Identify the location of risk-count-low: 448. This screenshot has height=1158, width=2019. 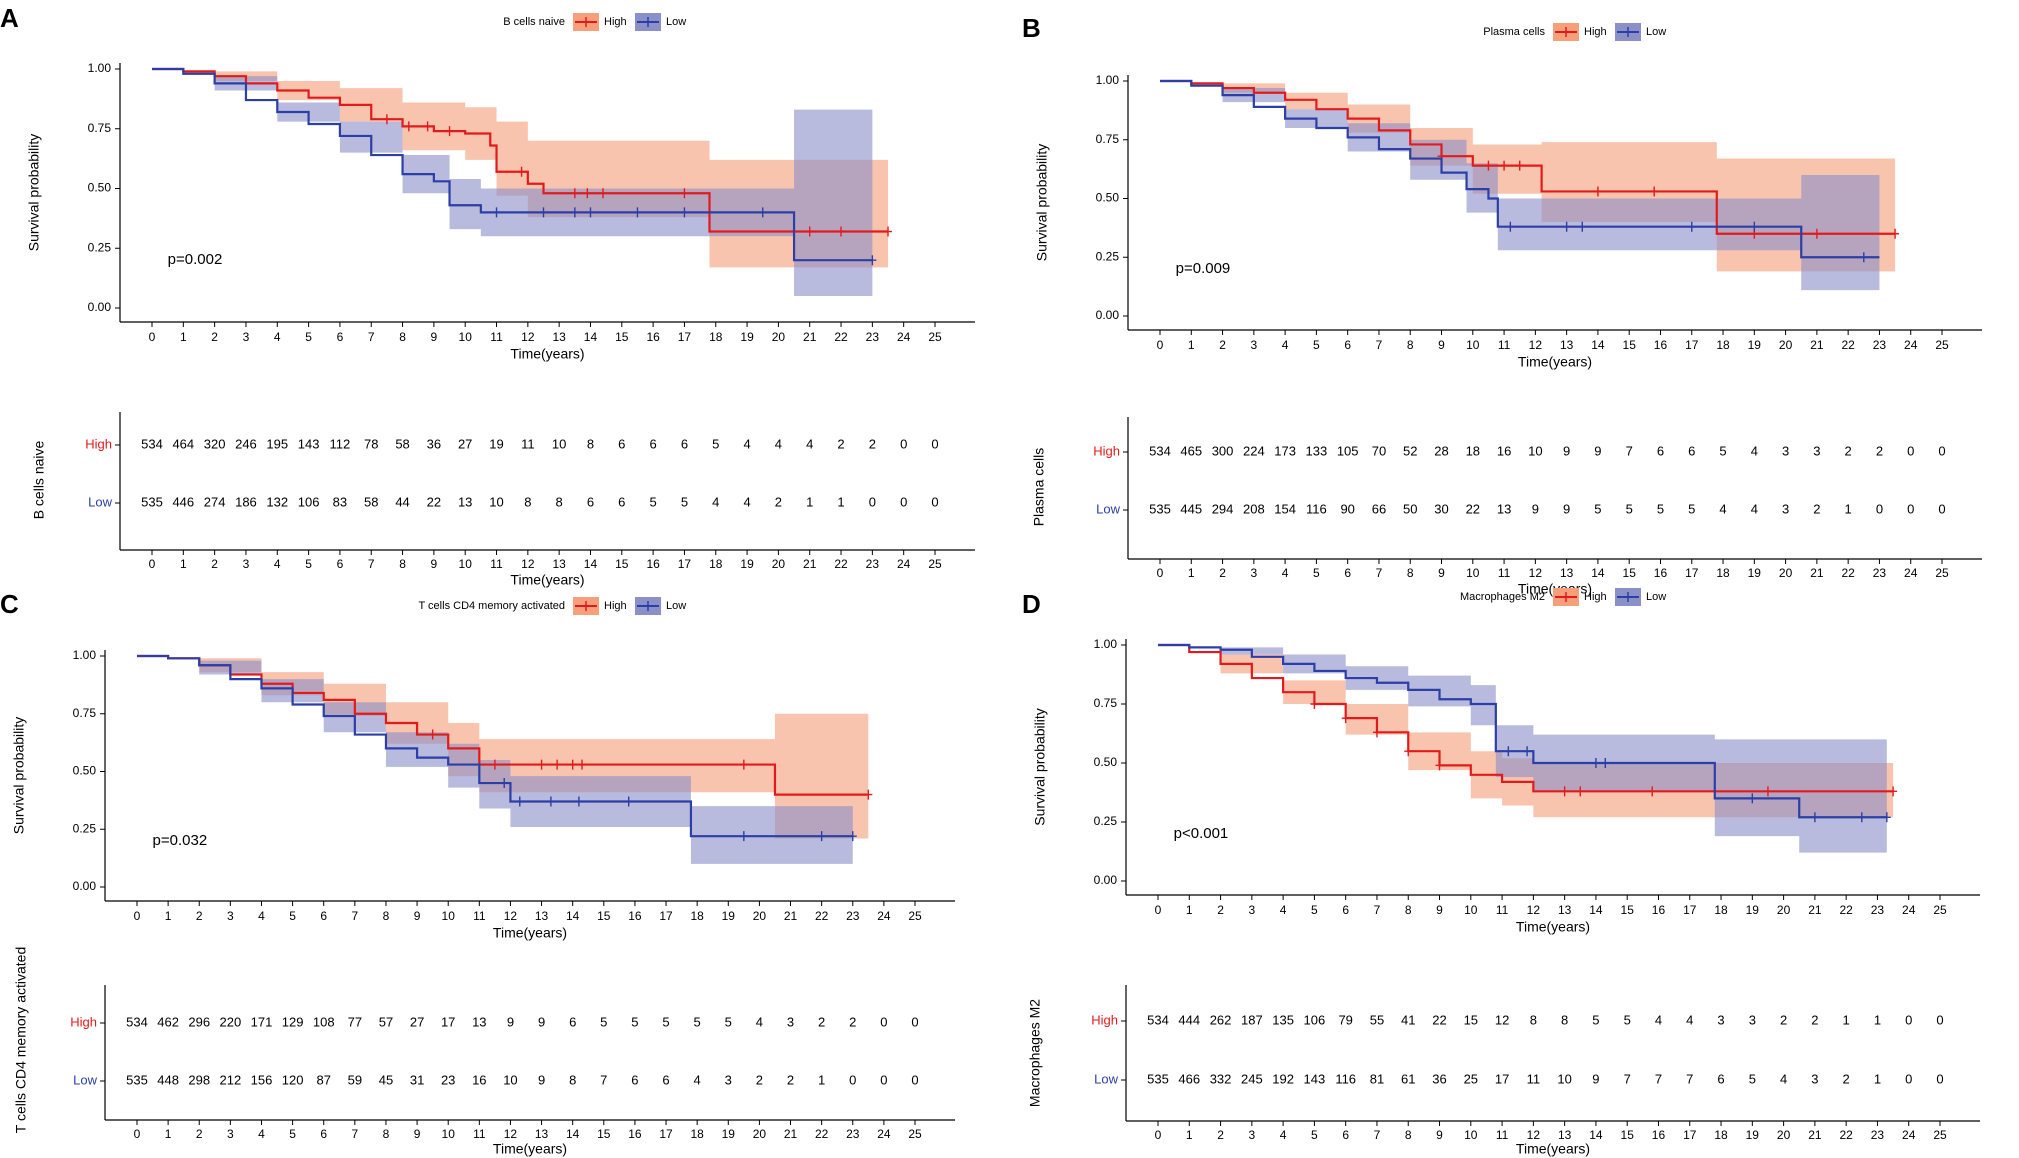
(168, 1079).